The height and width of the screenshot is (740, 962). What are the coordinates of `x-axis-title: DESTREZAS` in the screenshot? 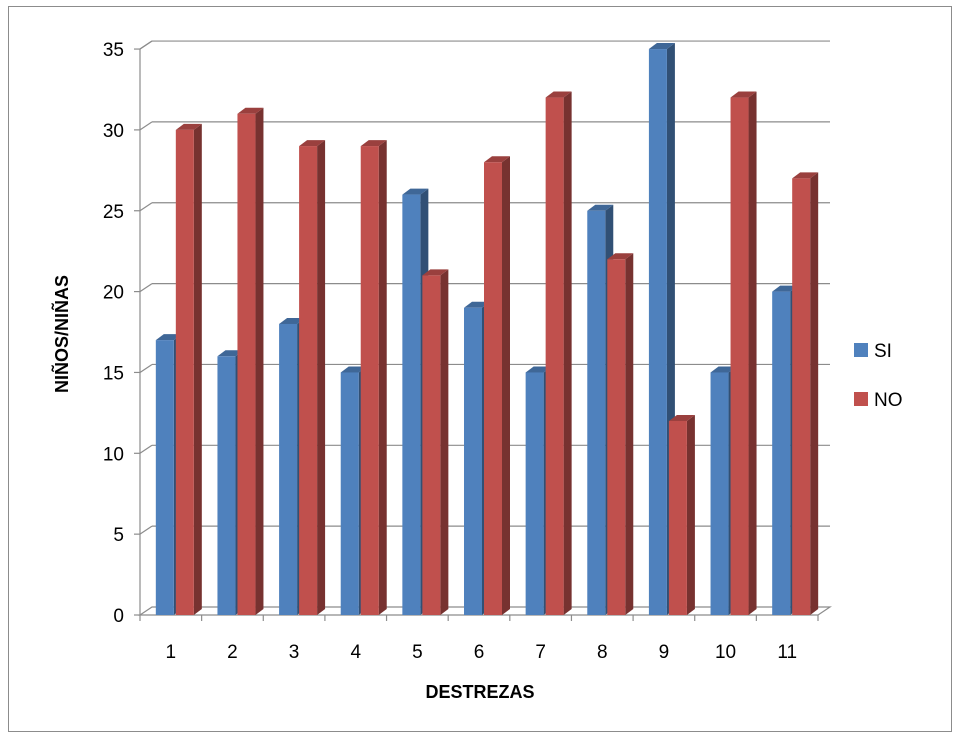 It's located at (479, 692).